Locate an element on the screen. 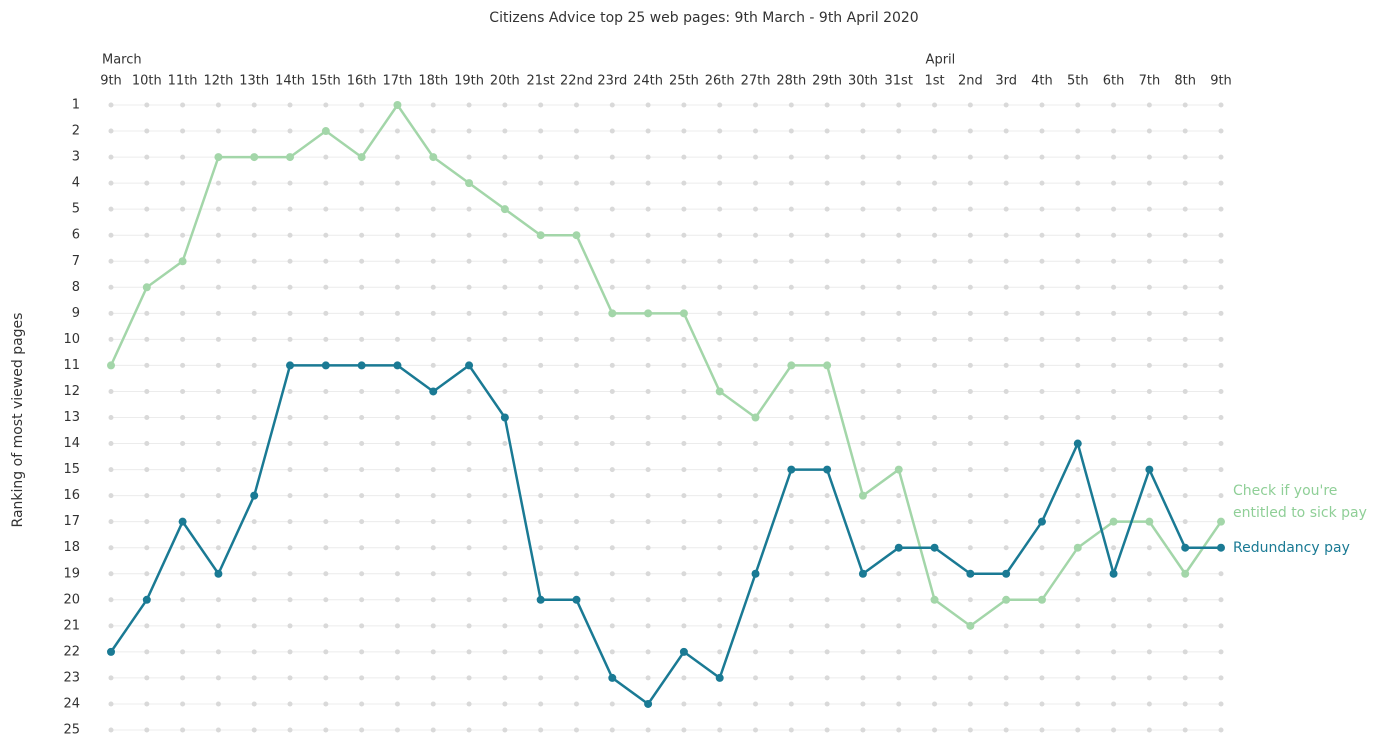 The height and width of the screenshot is (736, 1388). x-tick-label: 14th is located at coordinates (290, 81).